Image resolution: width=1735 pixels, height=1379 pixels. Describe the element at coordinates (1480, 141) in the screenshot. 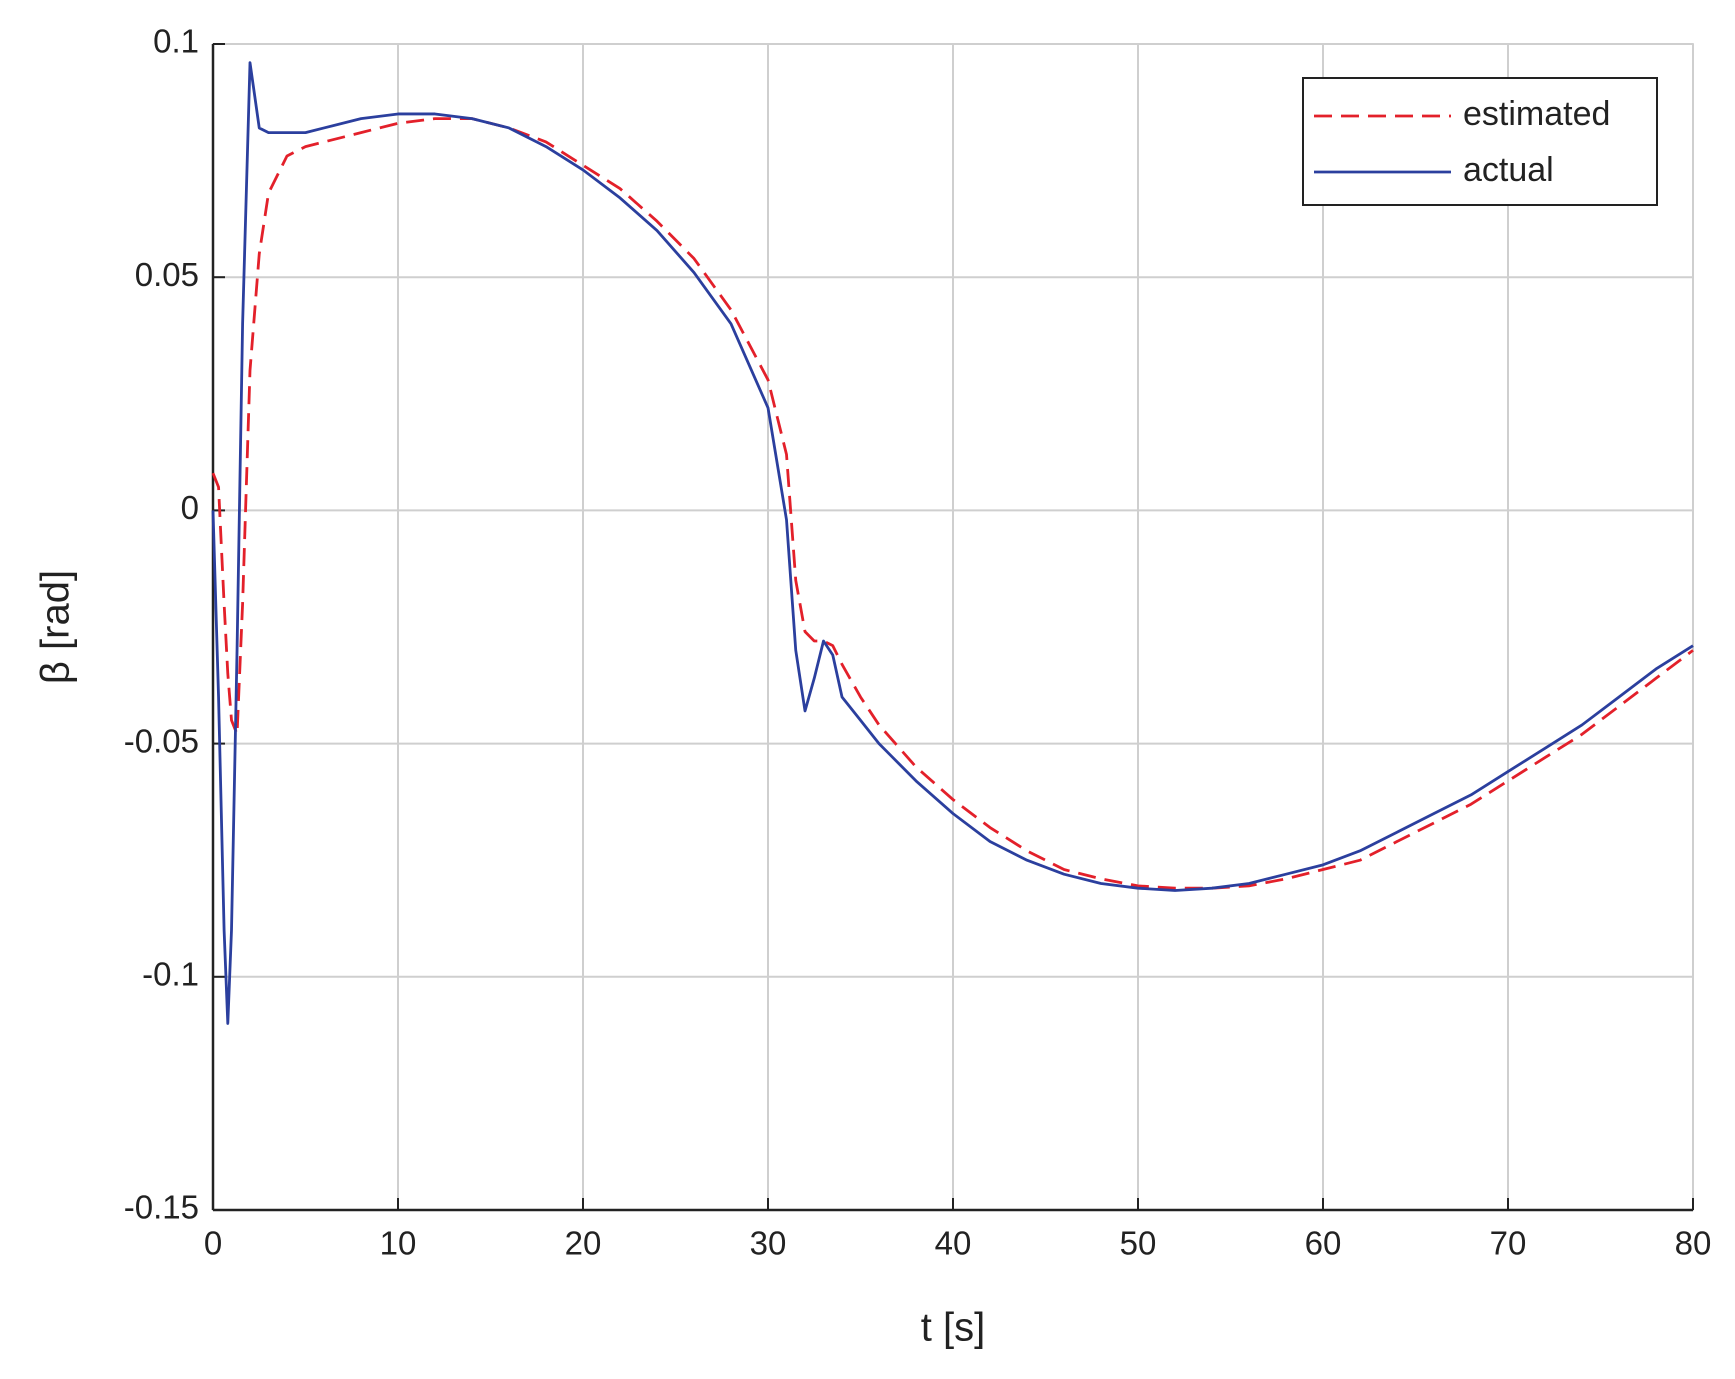

I see `legend-box` at that location.